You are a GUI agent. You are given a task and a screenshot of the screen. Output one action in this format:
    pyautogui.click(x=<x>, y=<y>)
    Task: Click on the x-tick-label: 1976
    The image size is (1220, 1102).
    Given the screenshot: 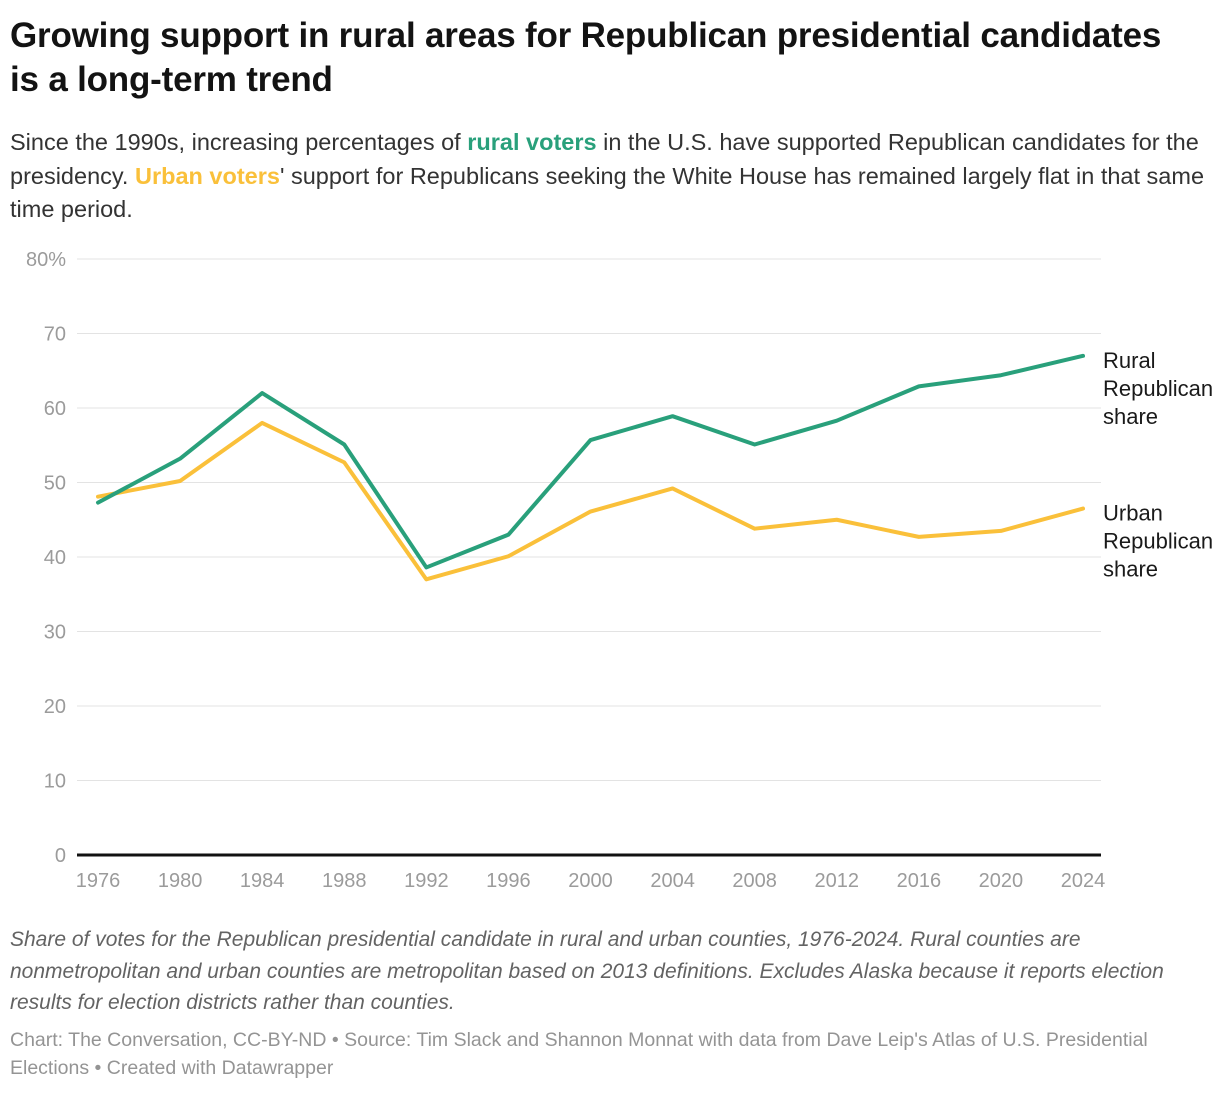 What is the action you would take?
    pyautogui.click(x=98, y=881)
    